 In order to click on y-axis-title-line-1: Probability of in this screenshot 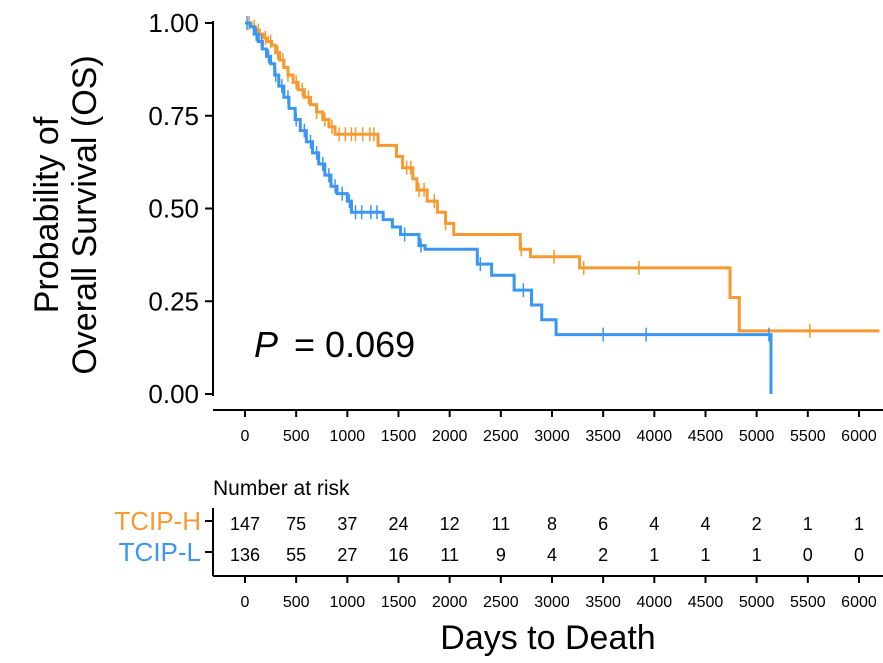, I will do `click(47, 214)`.